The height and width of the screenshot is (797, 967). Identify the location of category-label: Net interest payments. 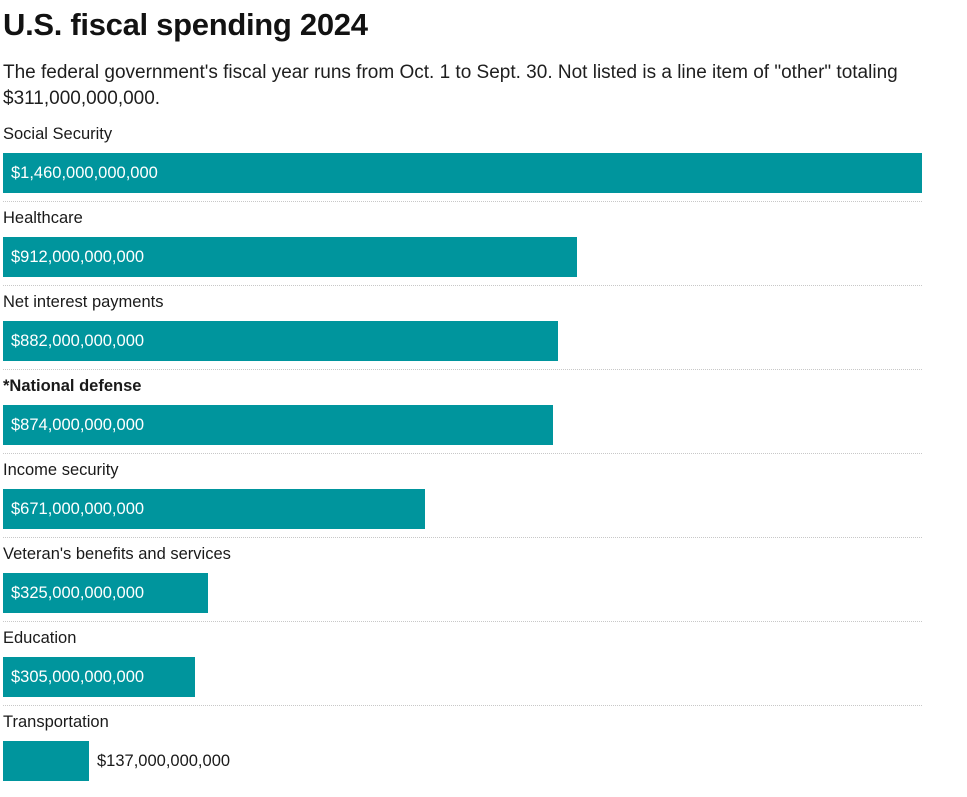
(83, 302).